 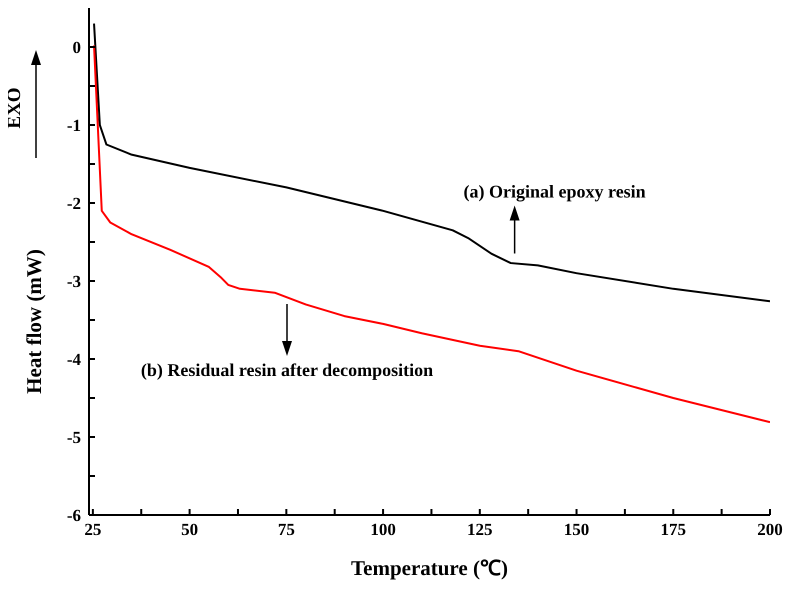 I want to click on x-tick-label: 50, so click(x=189, y=530).